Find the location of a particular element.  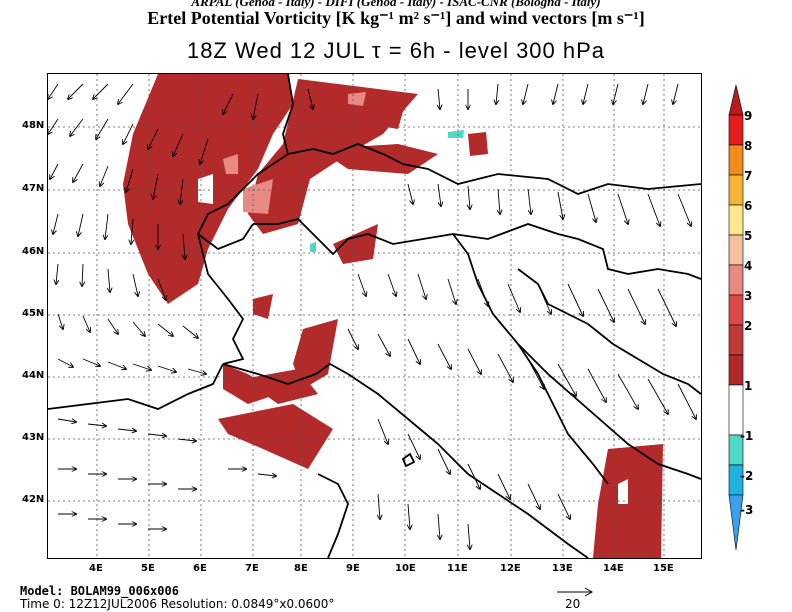

lat-label-45n: 45N is located at coordinates (33, 313).